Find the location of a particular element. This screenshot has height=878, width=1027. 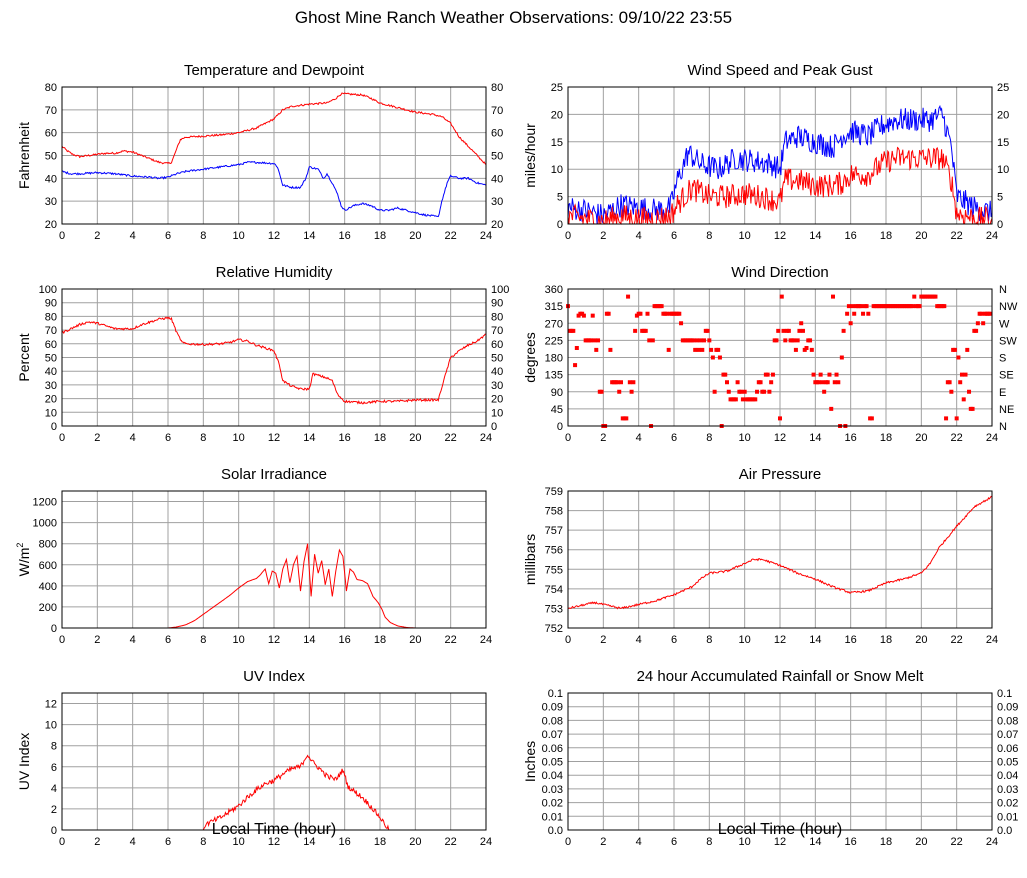

wind-speed-x-tick-label: 20 is located at coordinates (921, 236).